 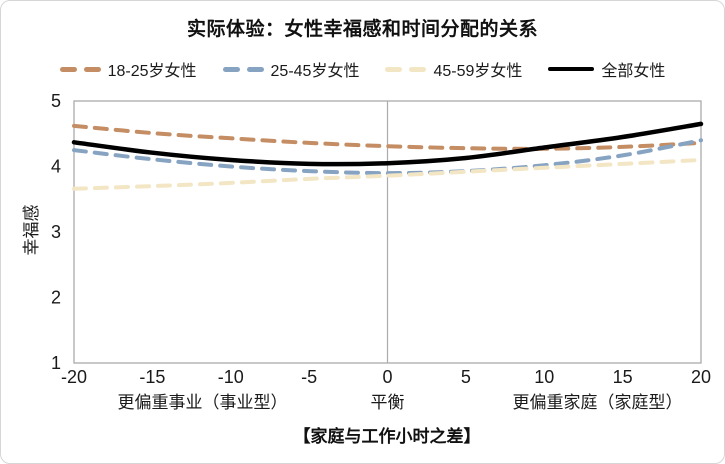 What do you see at coordinates (387, 377) in the screenshot?
I see `x-tick-label: 0` at bounding box center [387, 377].